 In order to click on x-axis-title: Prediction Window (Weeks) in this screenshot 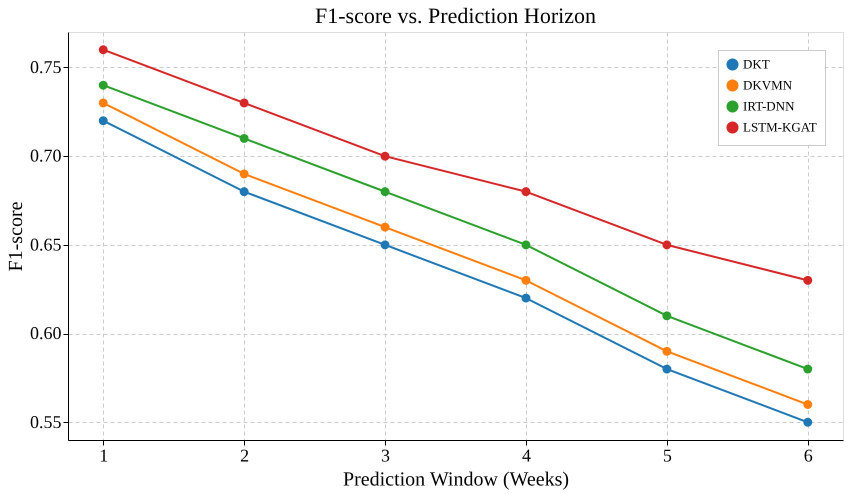, I will do `click(456, 479)`.